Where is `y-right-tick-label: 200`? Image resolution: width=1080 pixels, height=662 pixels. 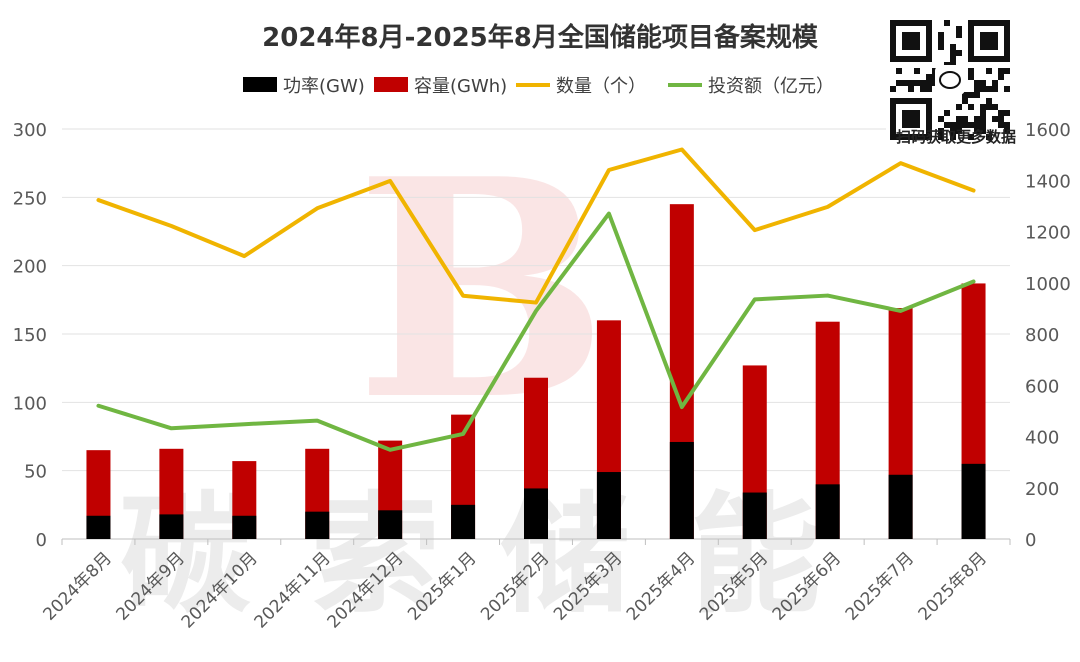 y-right-tick-label: 200 is located at coordinates (1042, 489).